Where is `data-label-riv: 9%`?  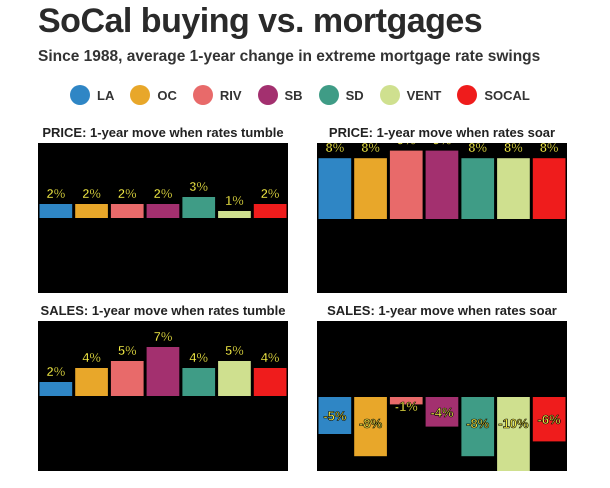 data-label-riv: 9% is located at coordinates (406, 145).